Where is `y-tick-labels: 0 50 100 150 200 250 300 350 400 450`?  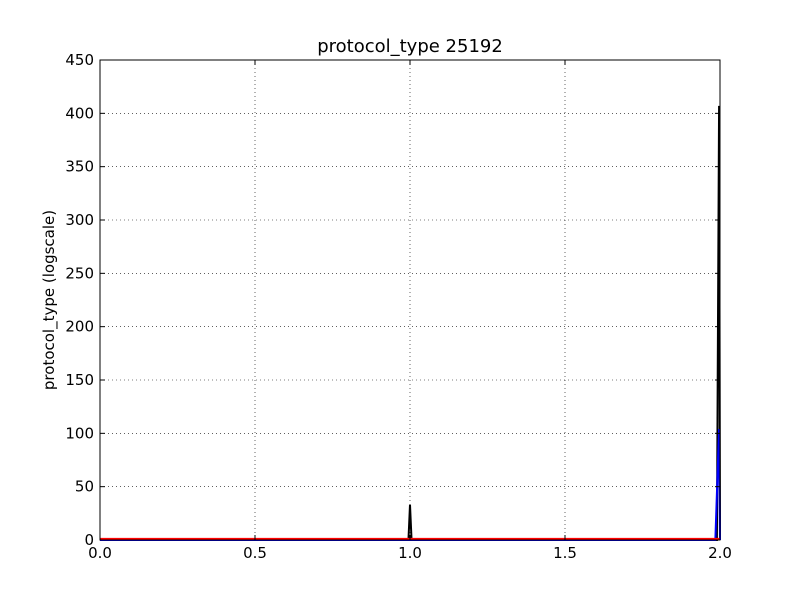 y-tick-labels: 0 50 100 150 200 250 300 350 400 450 is located at coordinates (79, 300).